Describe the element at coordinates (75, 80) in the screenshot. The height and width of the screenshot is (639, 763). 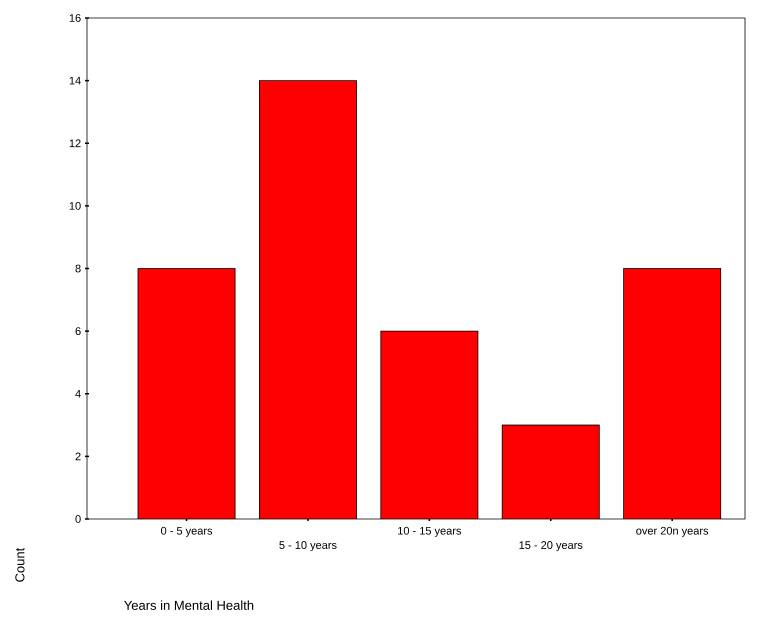
I see `y-tick-label: 14` at that location.